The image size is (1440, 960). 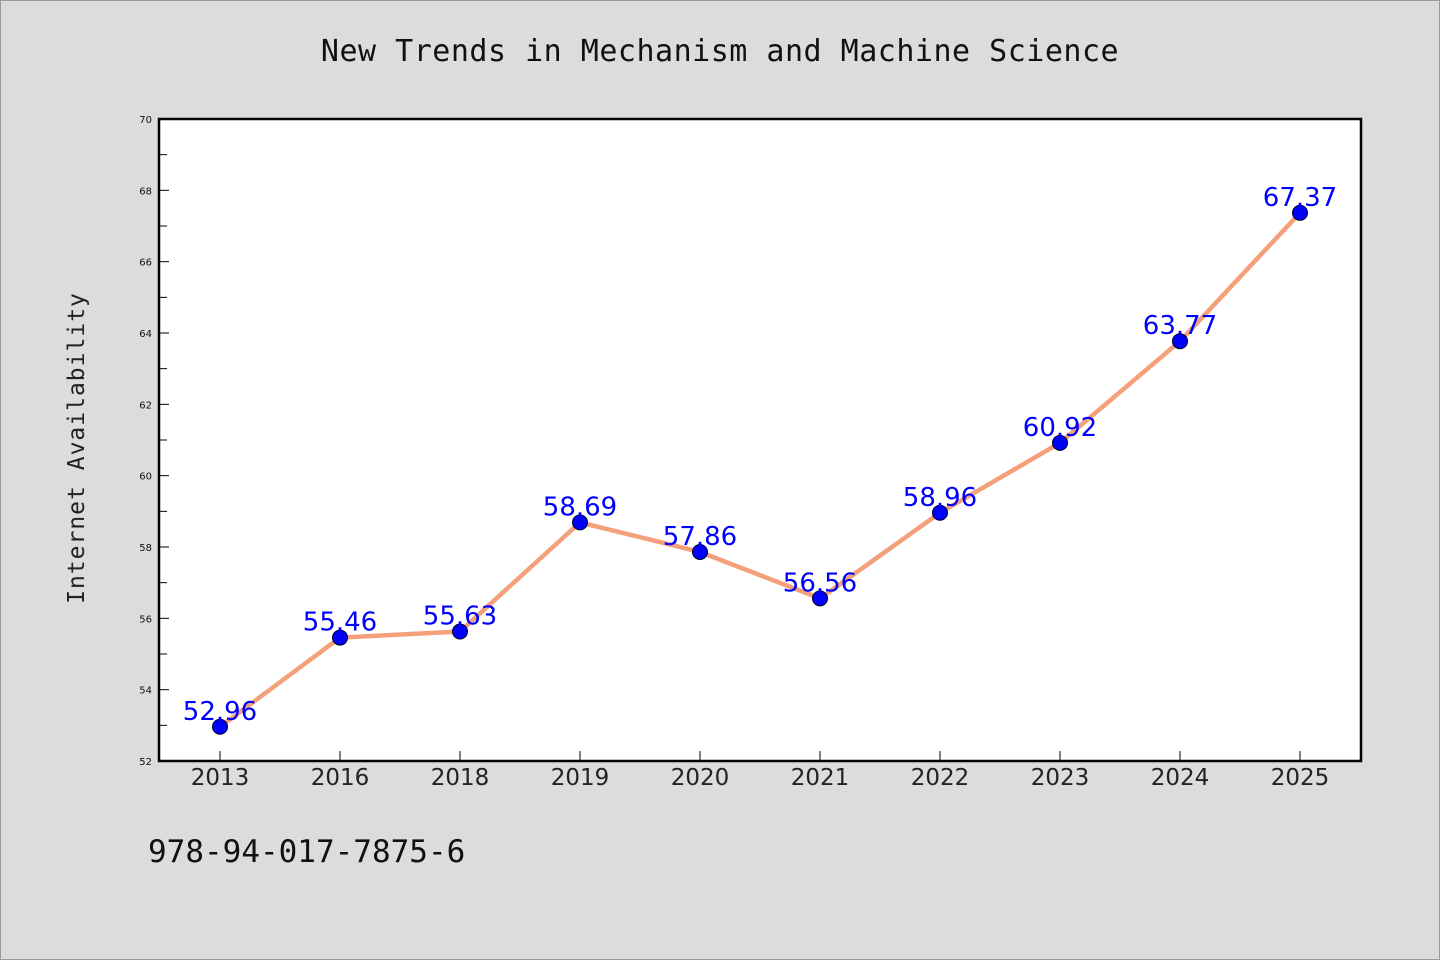 I want to click on y-tick-label: 52, so click(x=145, y=762).